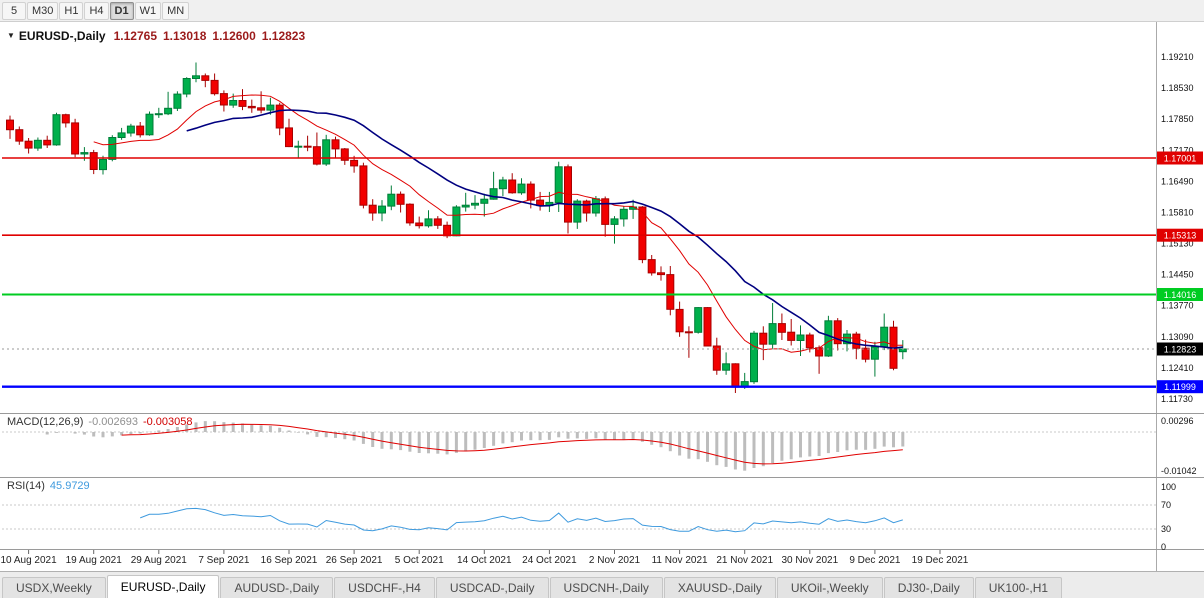 Image resolution: width=1204 pixels, height=598 pixels. What do you see at coordinates (419, 560) in the screenshot?
I see `svg-text: 5 Oct 2021` at bounding box center [419, 560].